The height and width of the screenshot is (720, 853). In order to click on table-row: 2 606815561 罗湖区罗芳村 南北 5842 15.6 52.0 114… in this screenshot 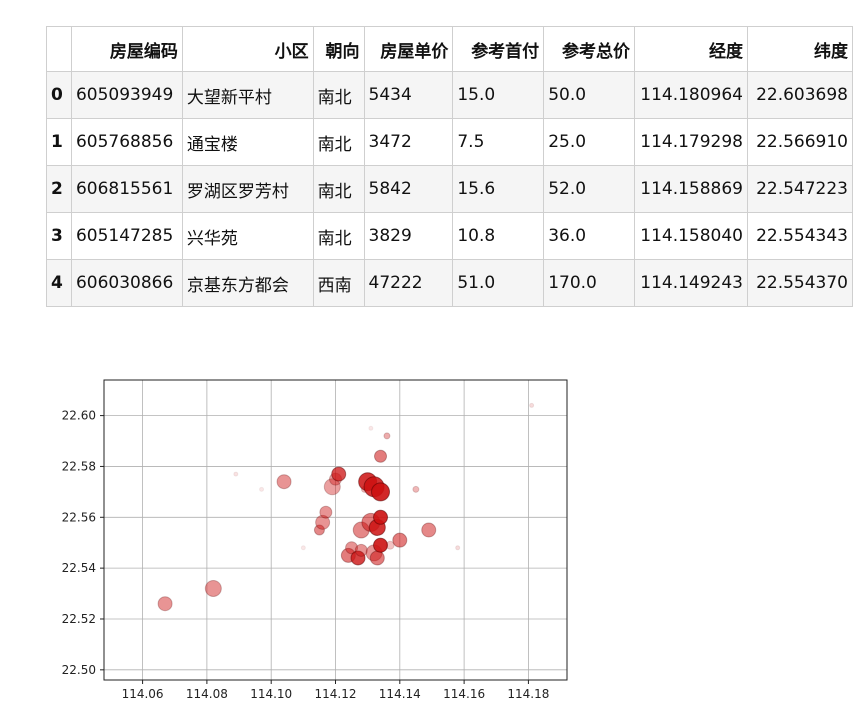, I will do `click(449, 189)`.